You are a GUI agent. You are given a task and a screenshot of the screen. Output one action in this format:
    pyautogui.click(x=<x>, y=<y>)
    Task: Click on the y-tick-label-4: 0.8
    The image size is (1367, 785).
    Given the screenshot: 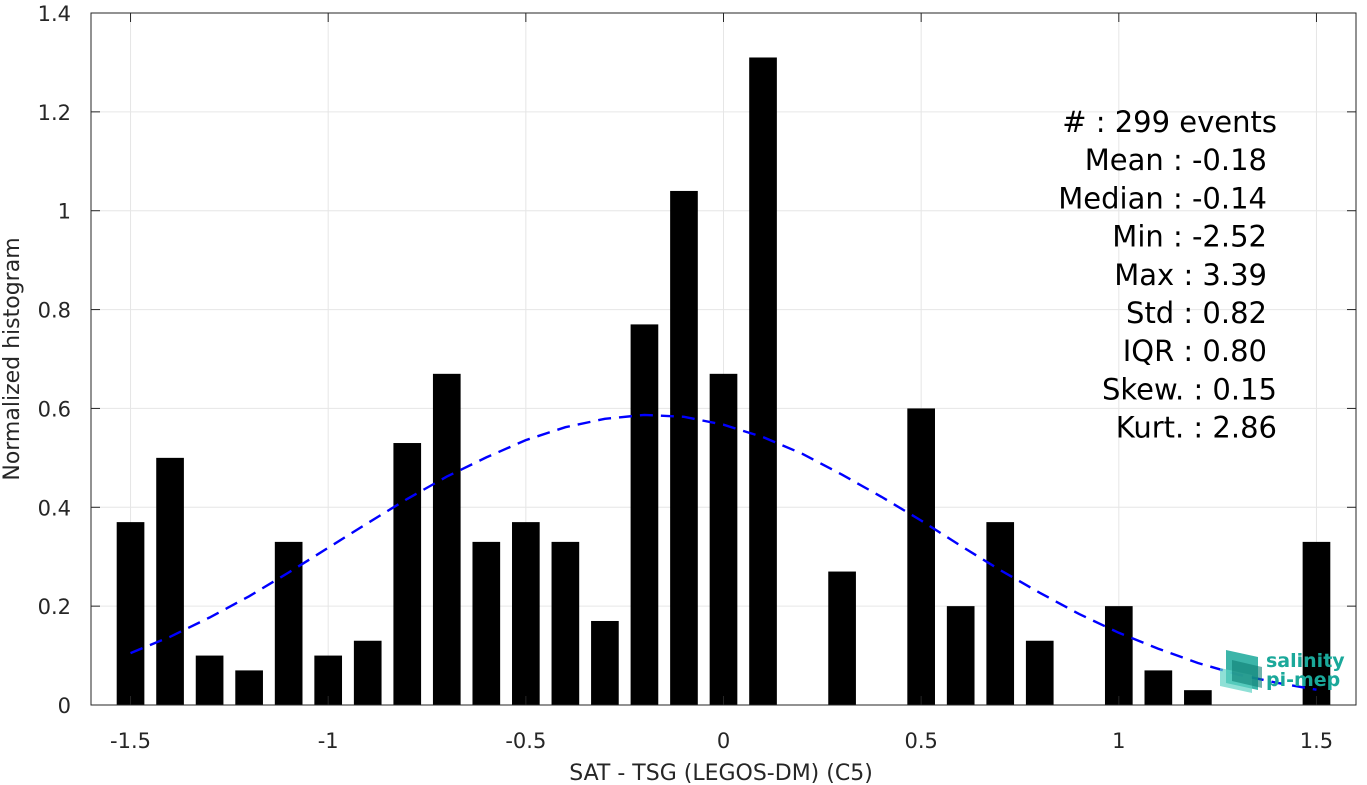 What is the action you would take?
    pyautogui.click(x=54, y=311)
    